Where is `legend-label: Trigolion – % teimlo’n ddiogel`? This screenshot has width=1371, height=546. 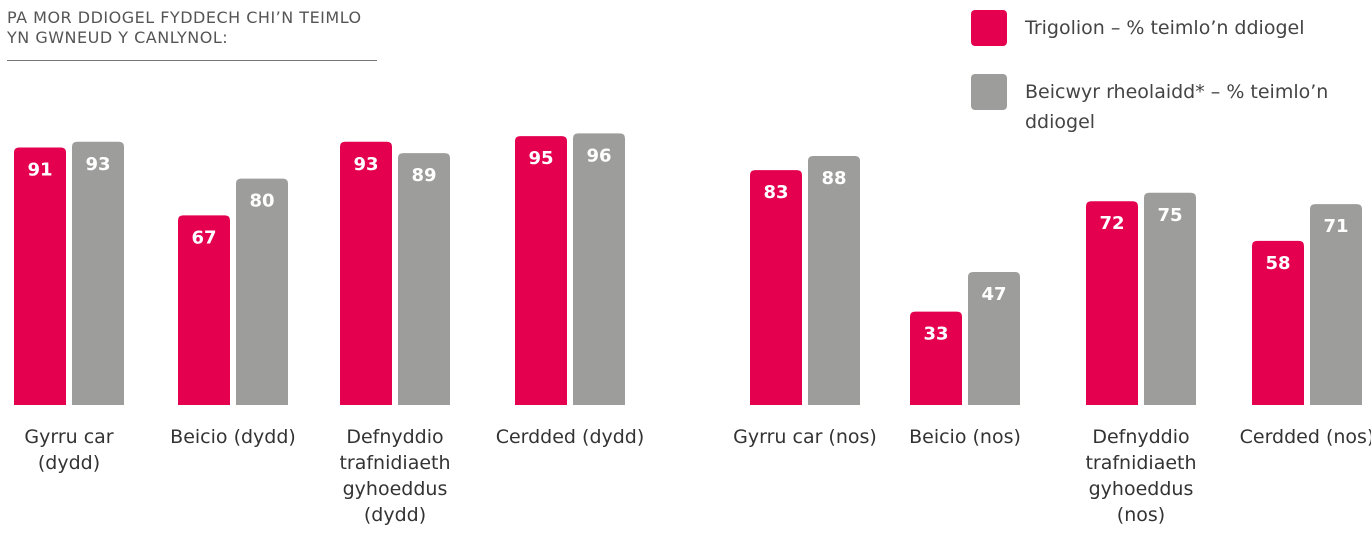 legend-label: Trigolion – % teimlo’n ddiogel is located at coordinates (1165, 28).